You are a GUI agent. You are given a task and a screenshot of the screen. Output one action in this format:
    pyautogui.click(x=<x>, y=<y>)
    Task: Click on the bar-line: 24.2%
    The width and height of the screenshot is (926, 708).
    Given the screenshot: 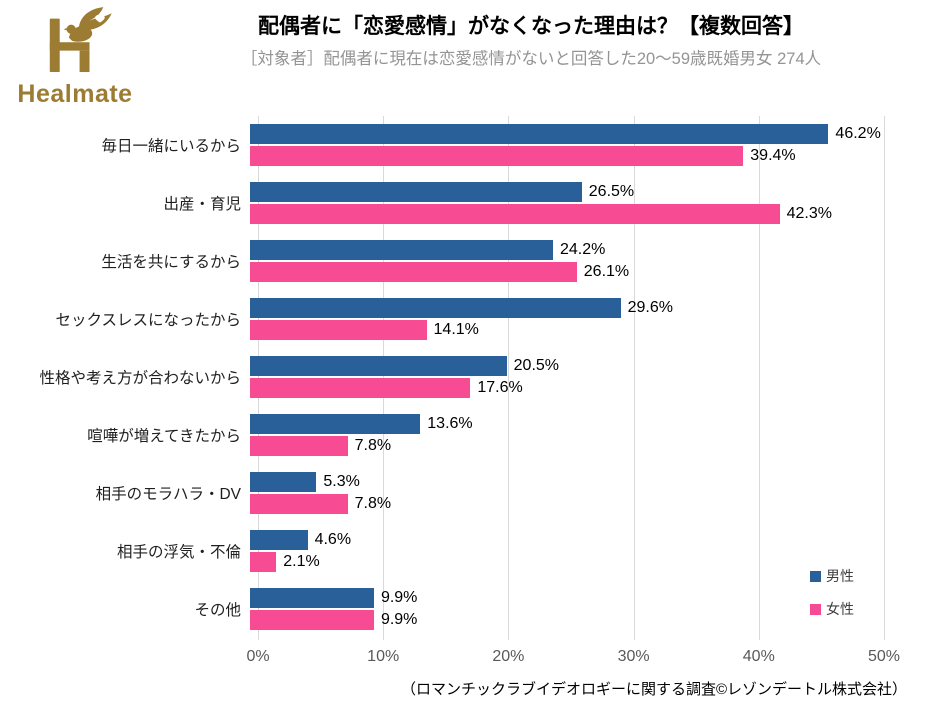 What is the action you would take?
    pyautogui.click(x=563, y=250)
    